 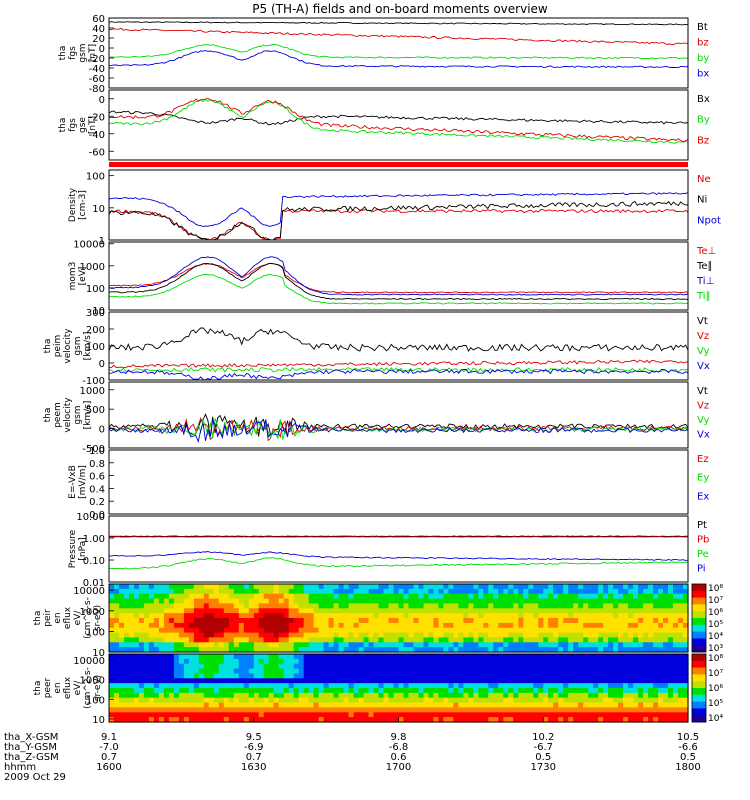 I want to click on y-axis-label-line: Density, so click(x=73, y=204).